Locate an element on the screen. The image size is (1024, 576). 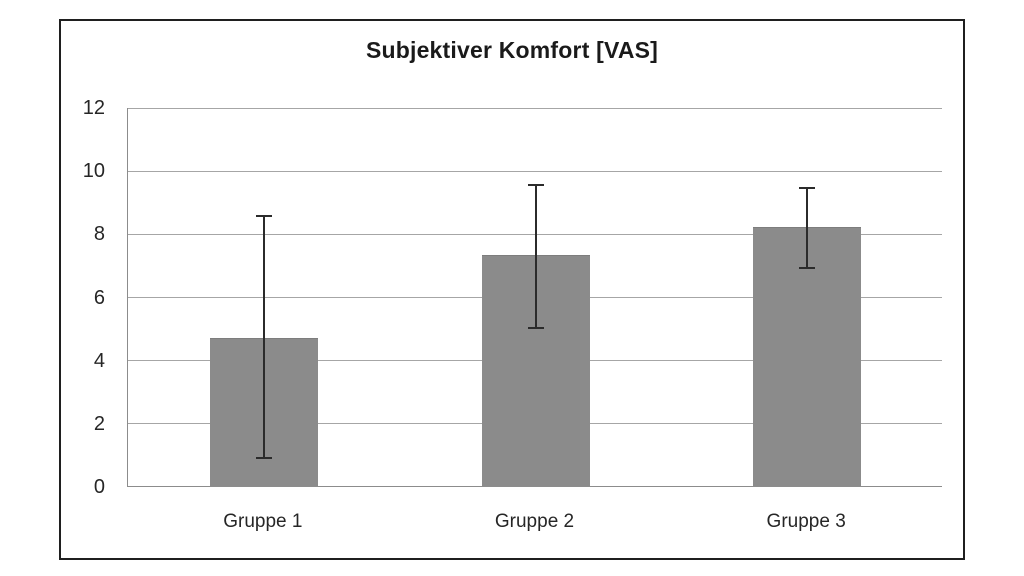
chart-title: Subjektiver Komfort [VAS] is located at coordinates (512, 50).